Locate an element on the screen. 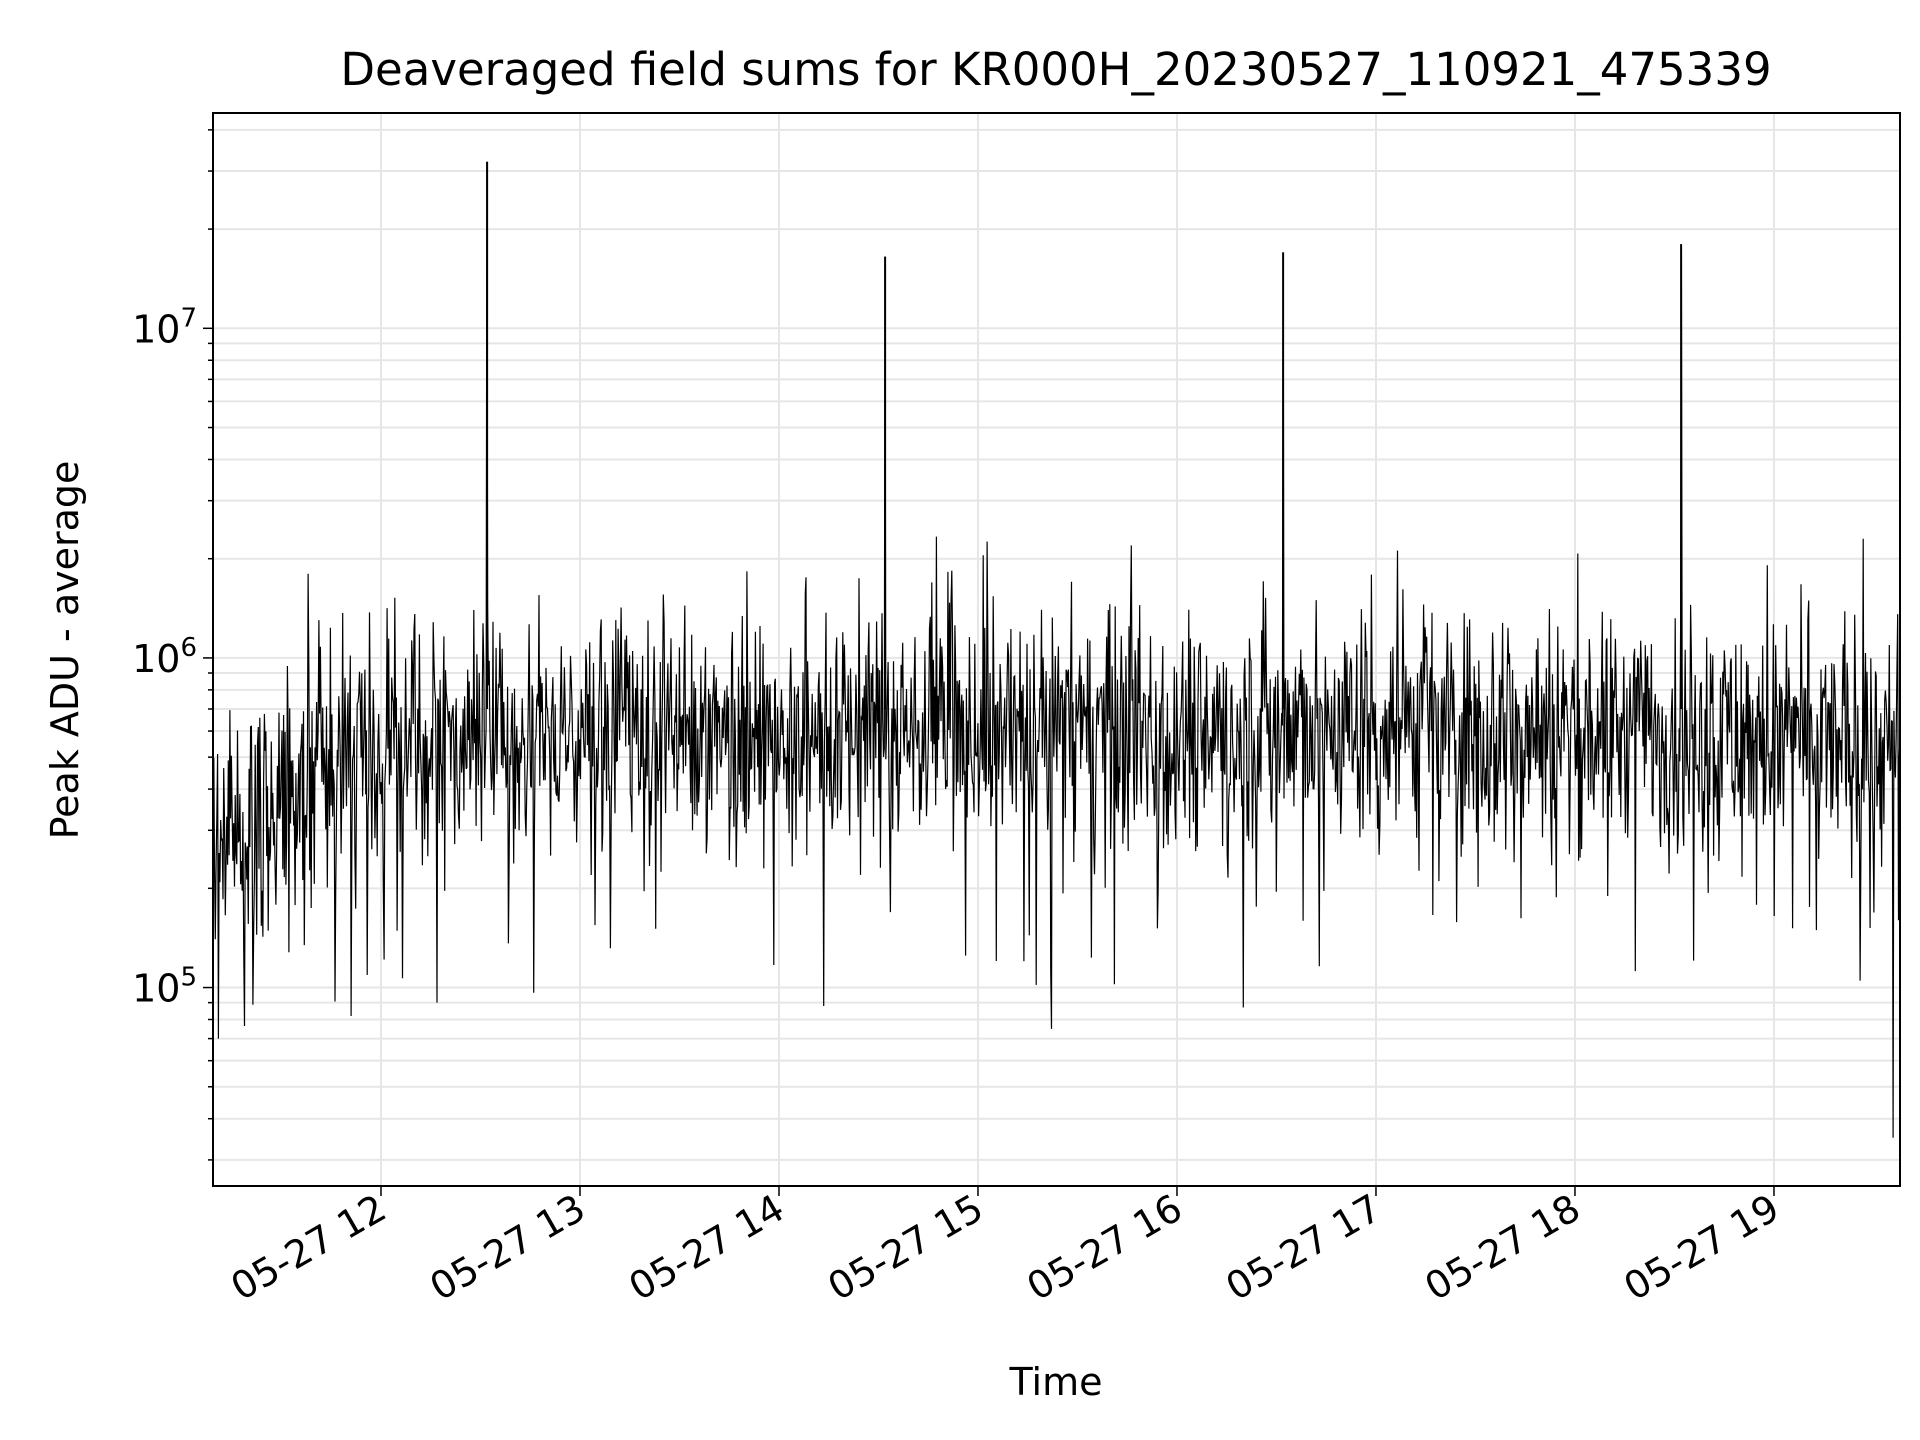 This screenshot has height=1440, width=1920. y-tick-label: 106 is located at coordinates (164, 657).